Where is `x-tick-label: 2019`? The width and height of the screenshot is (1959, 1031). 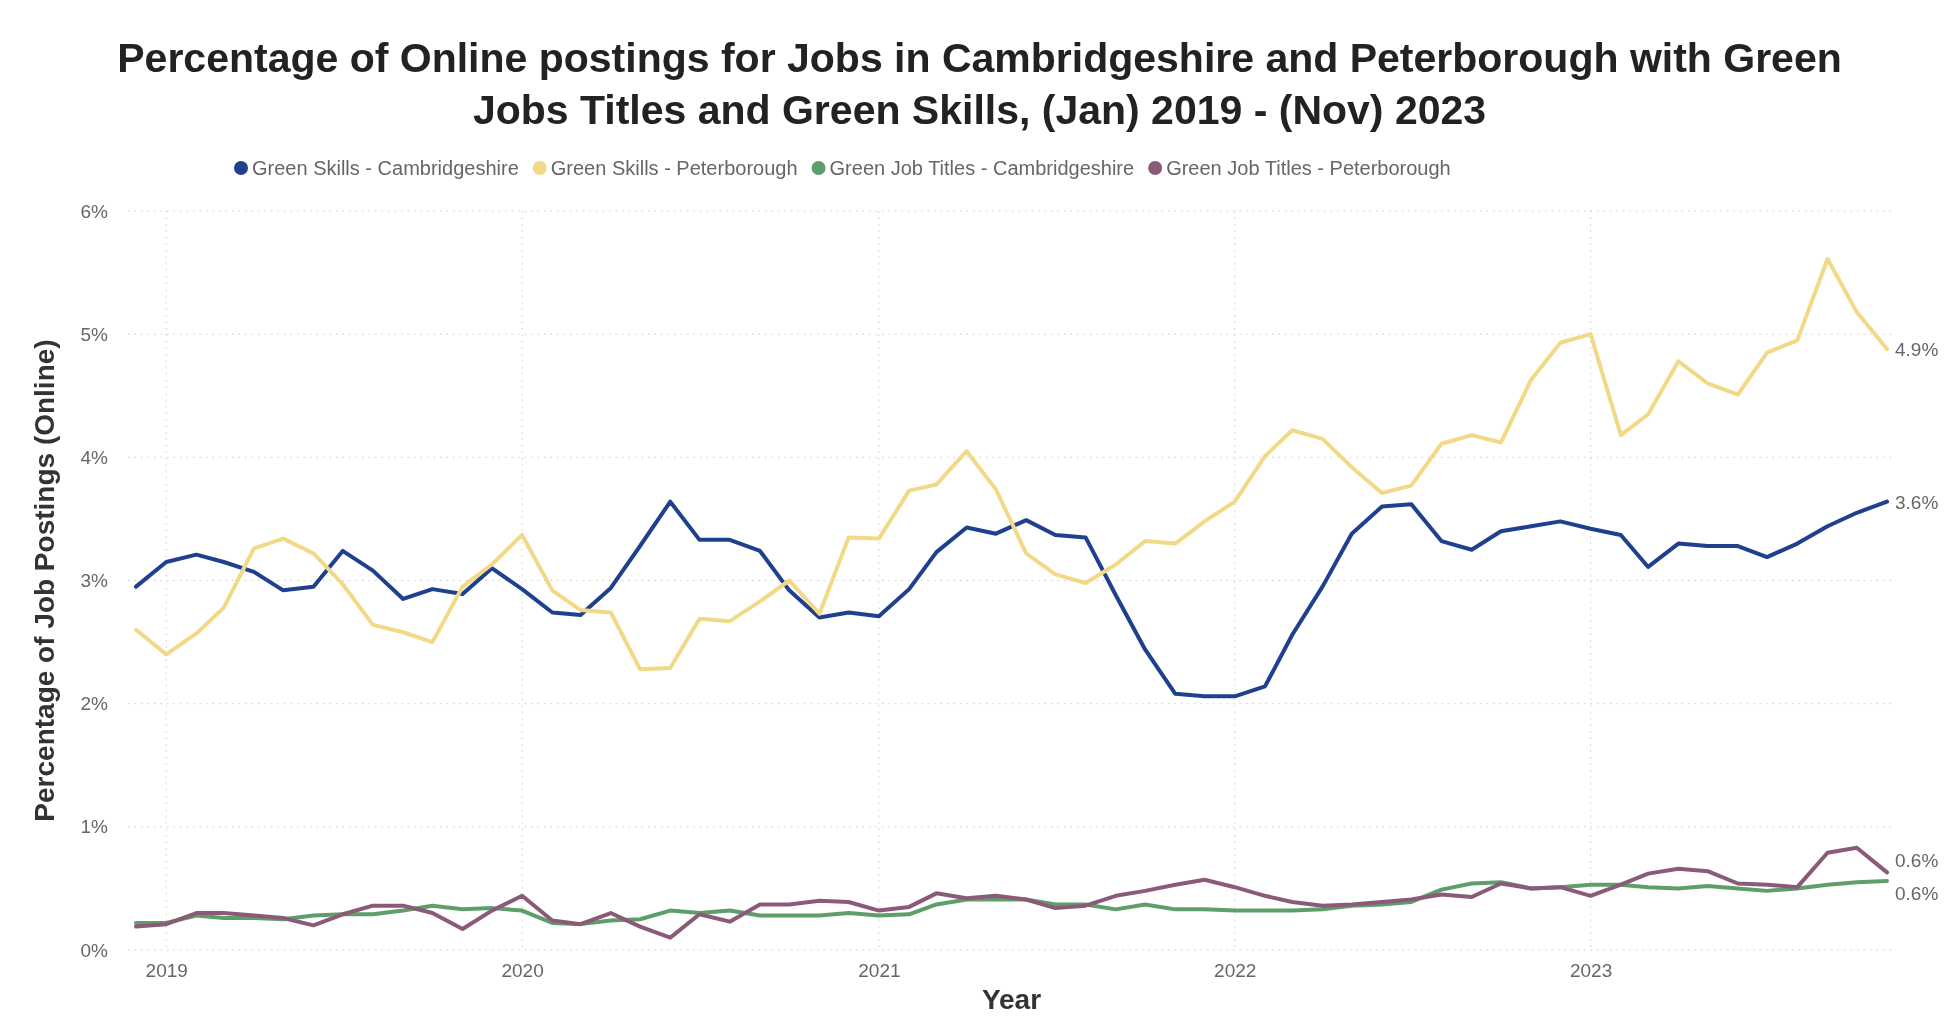
x-tick-label: 2019 is located at coordinates (166, 971).